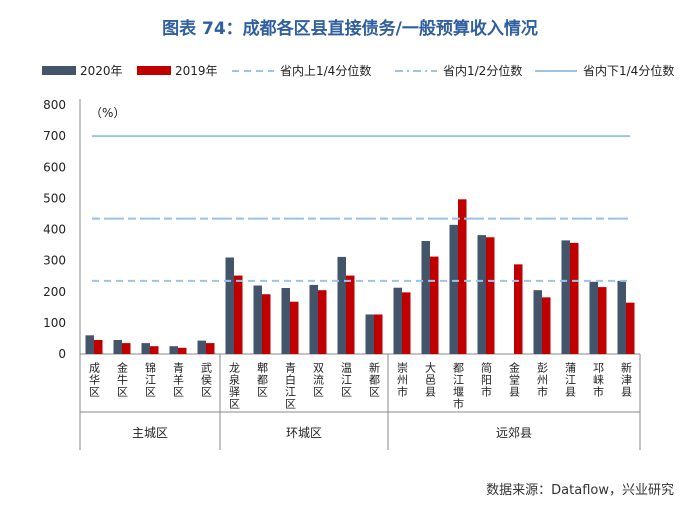  Describe the element at coordinates (266, 324) in the screenshot. I see `bar-2019-郫都区` at that location.